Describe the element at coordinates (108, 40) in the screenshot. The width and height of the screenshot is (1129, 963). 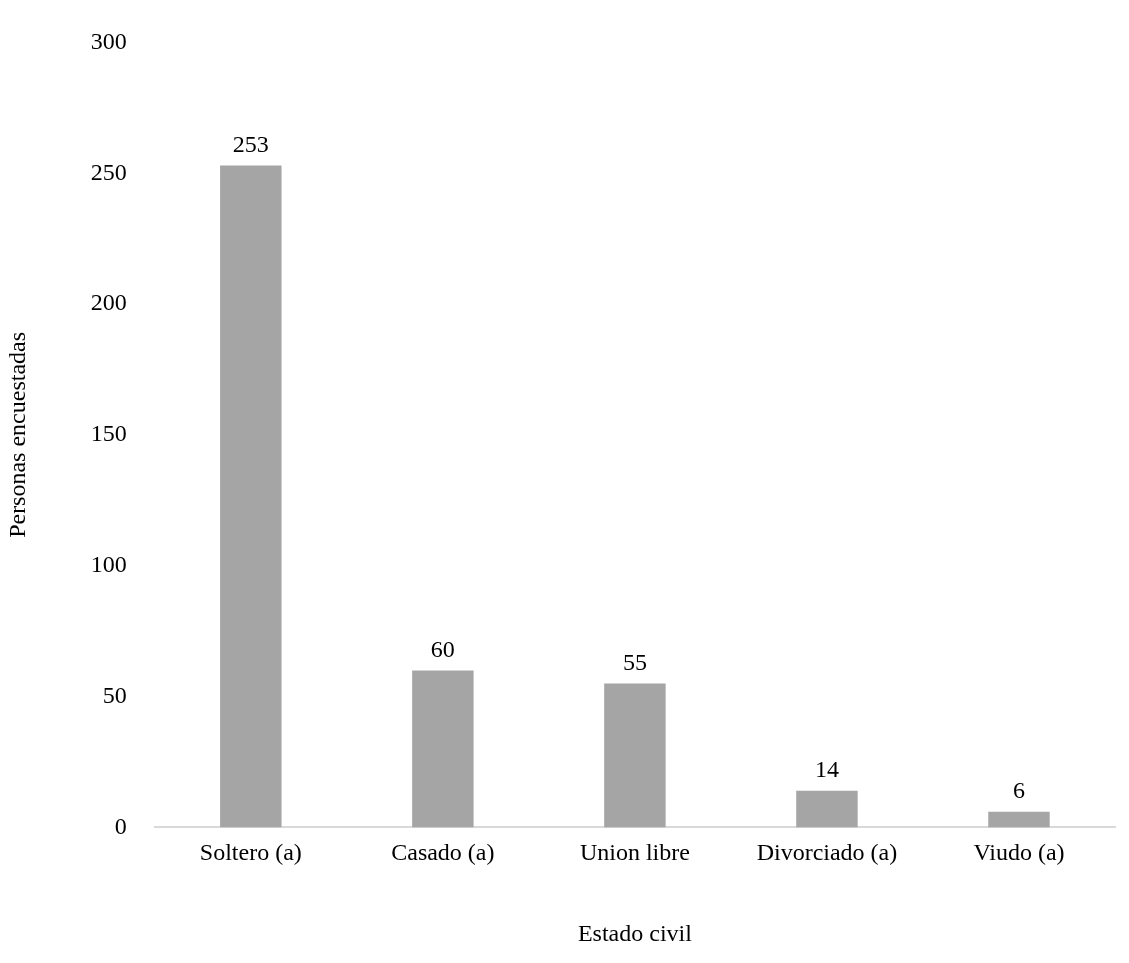
I see `y-tick-label: 300` at that location.